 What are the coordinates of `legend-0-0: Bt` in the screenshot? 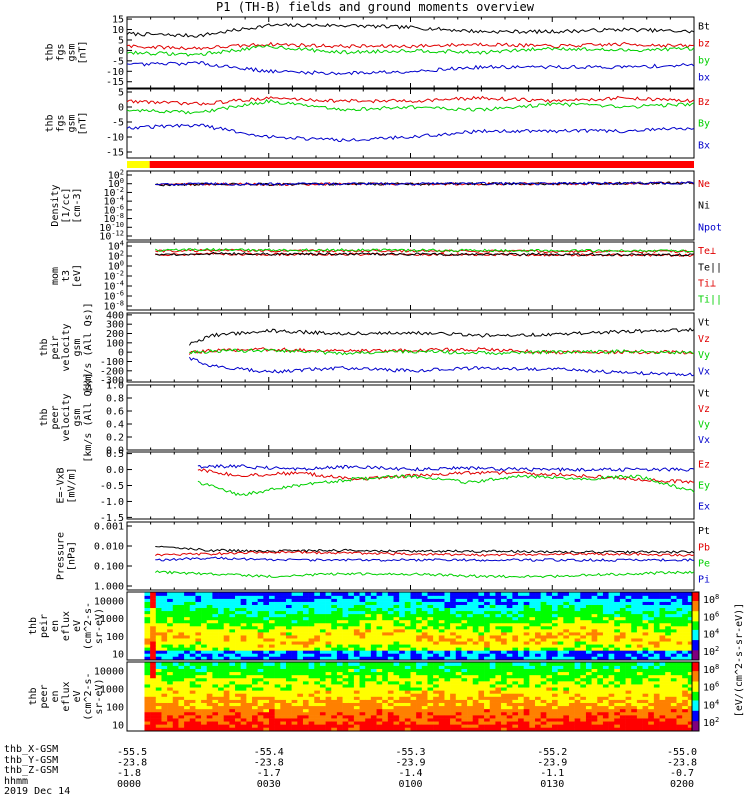 It's located at (704, 27).